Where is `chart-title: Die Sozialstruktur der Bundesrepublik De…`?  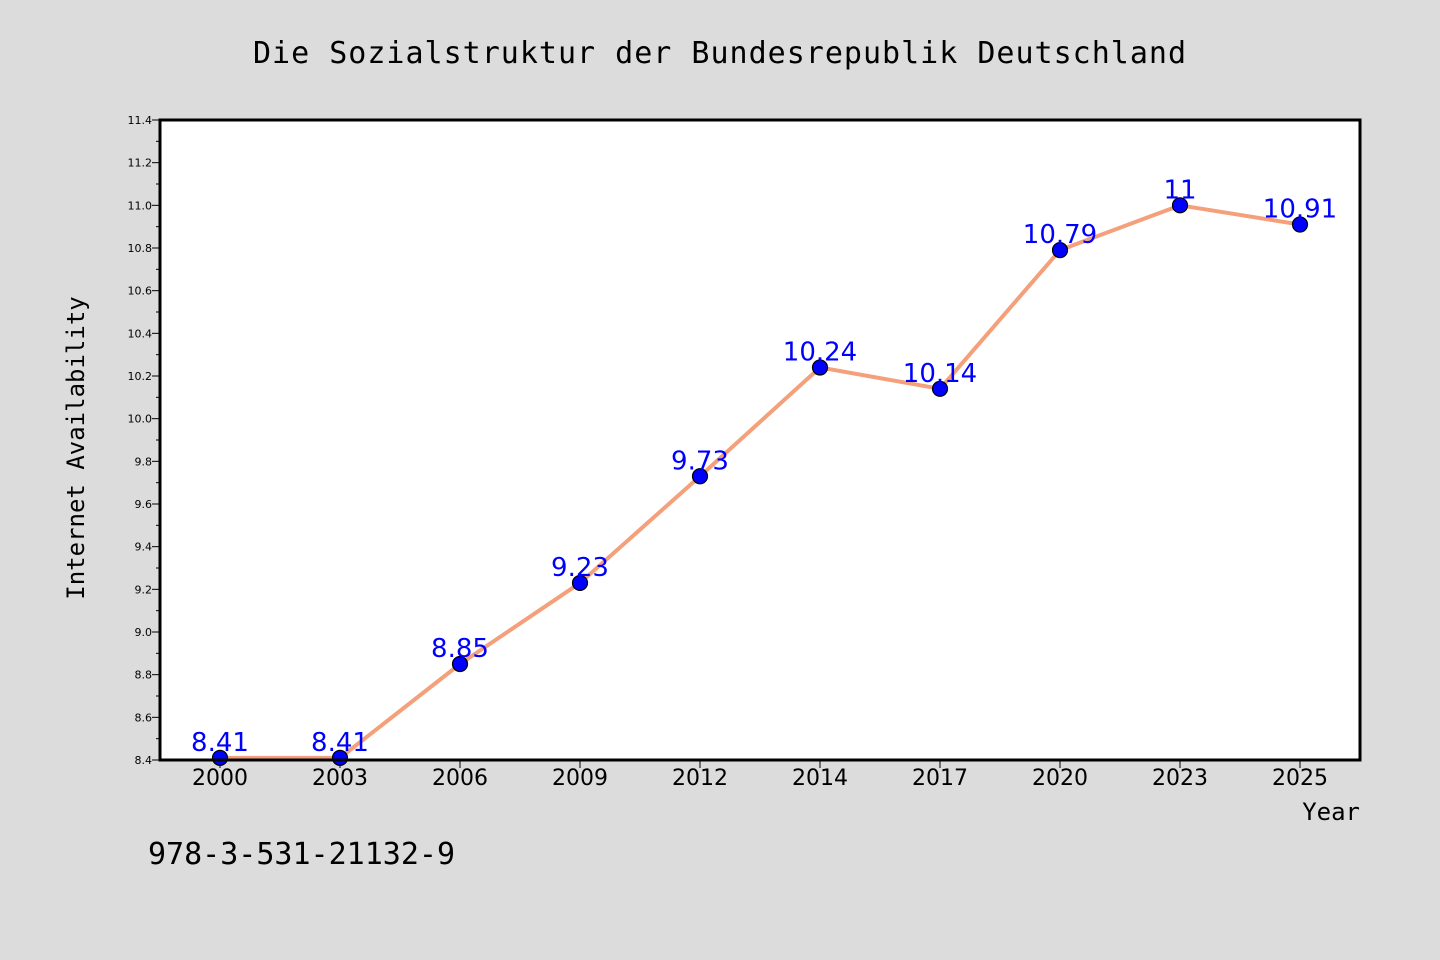
chart-title: Die Sozialstruktur der Bundesrepublik De… is located at coordinates (720, 53).